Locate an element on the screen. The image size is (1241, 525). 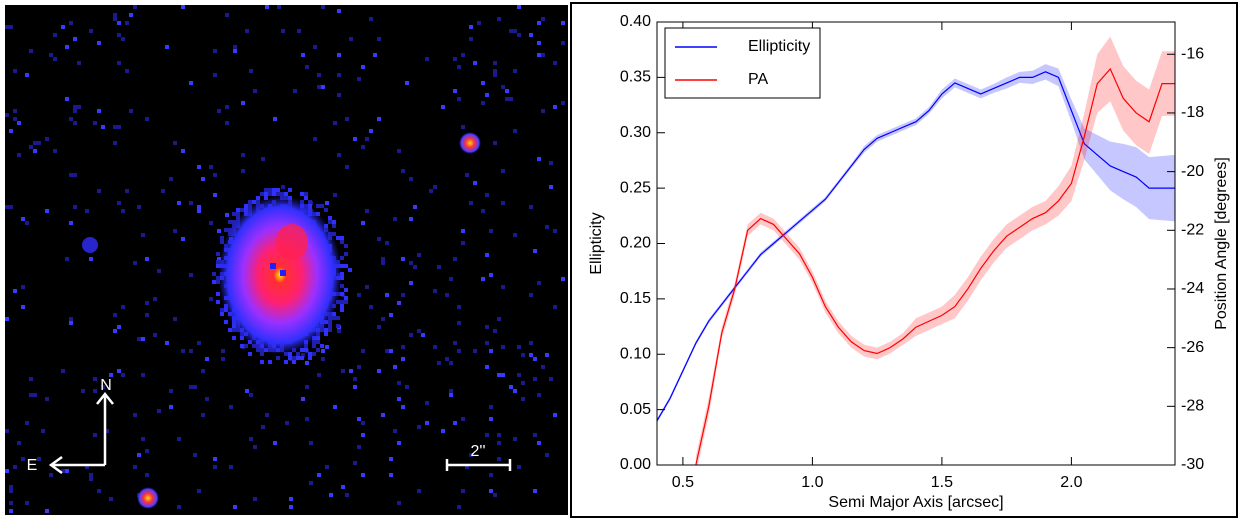
y-tick-label: 0.30 is located at coordinates (635, 132).